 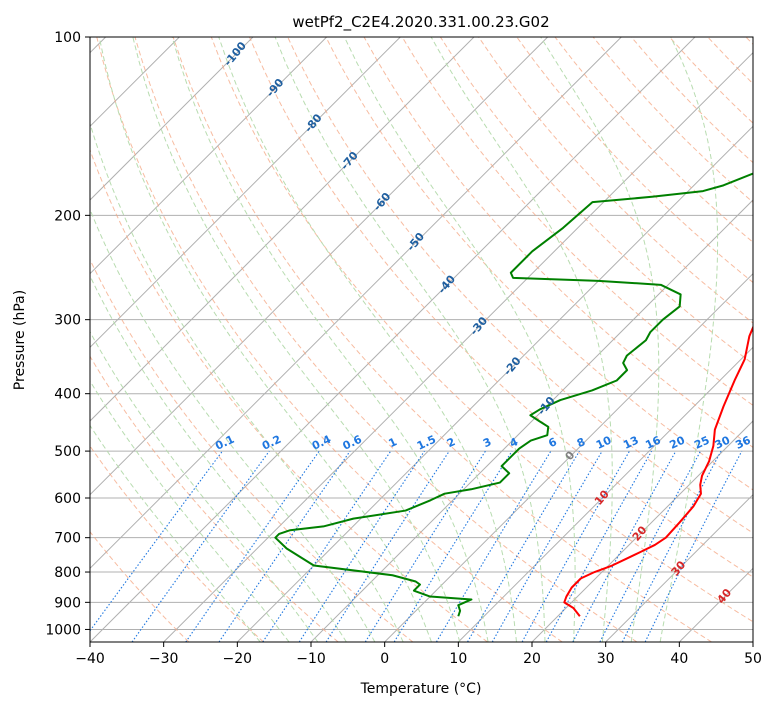 What do you see at coordinates (67, 539) in the screenshot?
I see `y-tick-label: 700` at bounding box center [67, 539].